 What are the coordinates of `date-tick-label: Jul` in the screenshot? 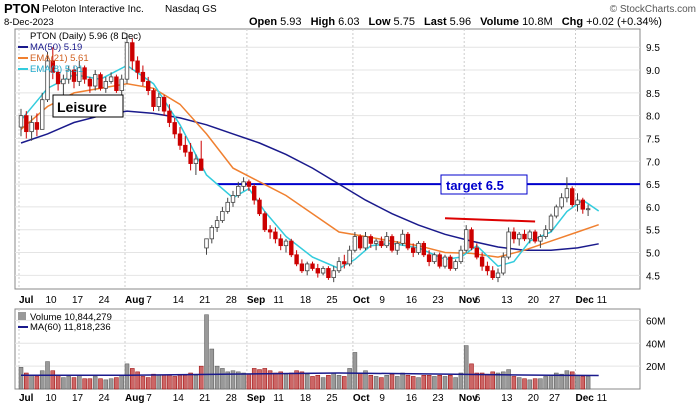 It's located at (26, 300).